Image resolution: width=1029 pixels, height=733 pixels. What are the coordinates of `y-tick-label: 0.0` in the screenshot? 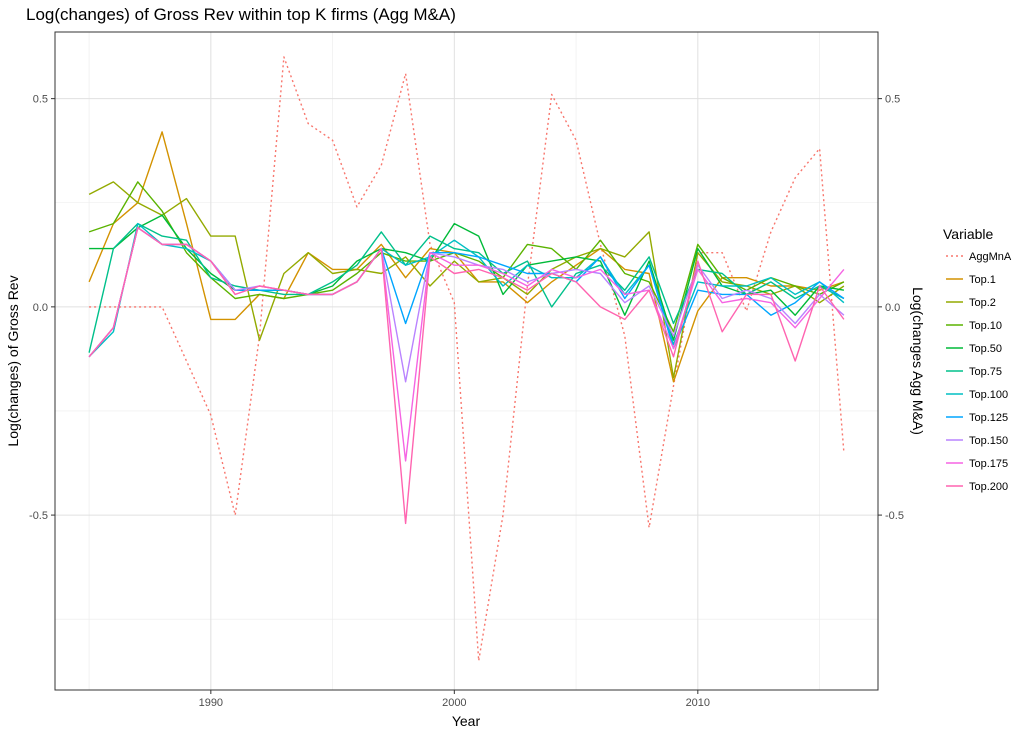 It's located at (40, 308).